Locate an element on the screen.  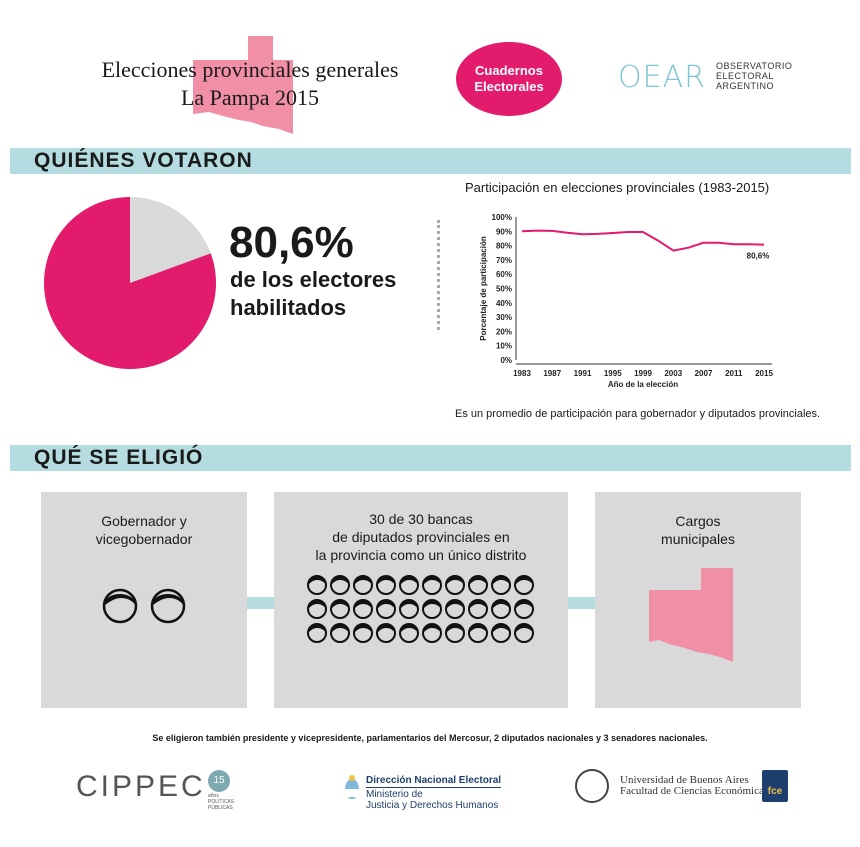
badge-line-2: Electorales is located at coordinates (509, 86).